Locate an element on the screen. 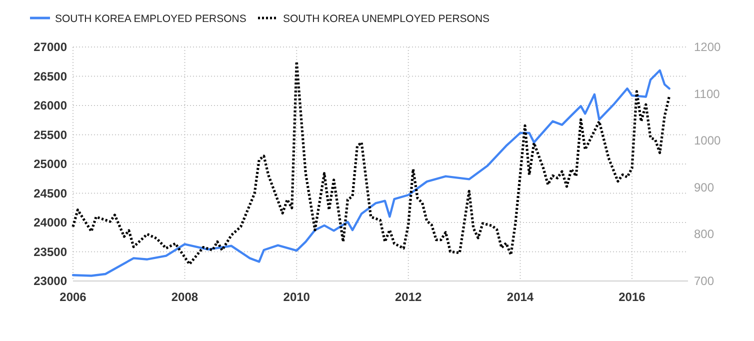 Image resolution: width=754 pixels, height=341 pixels. y-tick-label: 23500 is located at coordinates (51, 251).